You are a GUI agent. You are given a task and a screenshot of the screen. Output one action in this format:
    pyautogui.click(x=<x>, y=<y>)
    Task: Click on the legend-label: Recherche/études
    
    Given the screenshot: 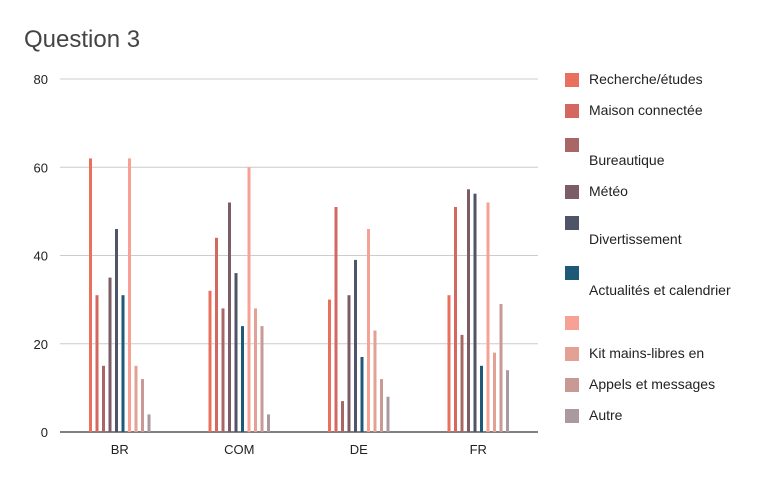 What is the action you would take?
    pyautogui.click(x=646, y=79)
    